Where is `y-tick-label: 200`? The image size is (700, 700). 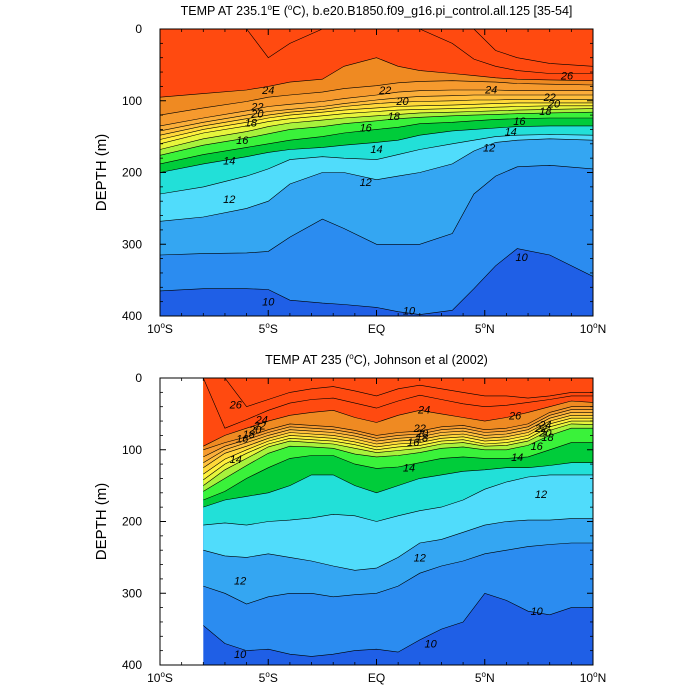 y-tick-label: 200 is located at coordinates (132, 173).